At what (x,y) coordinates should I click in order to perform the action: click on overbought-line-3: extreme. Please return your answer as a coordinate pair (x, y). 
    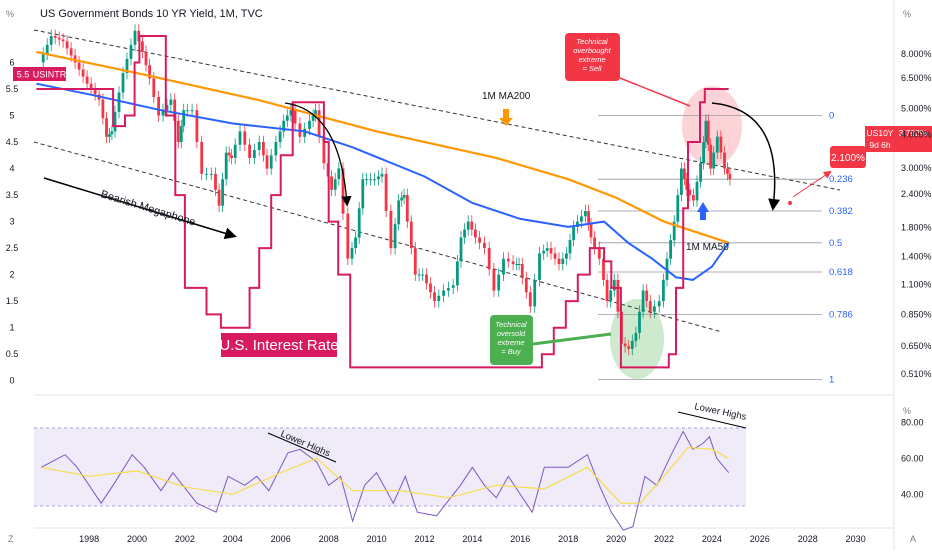
    Looking at the image, I should click on (591, 59).